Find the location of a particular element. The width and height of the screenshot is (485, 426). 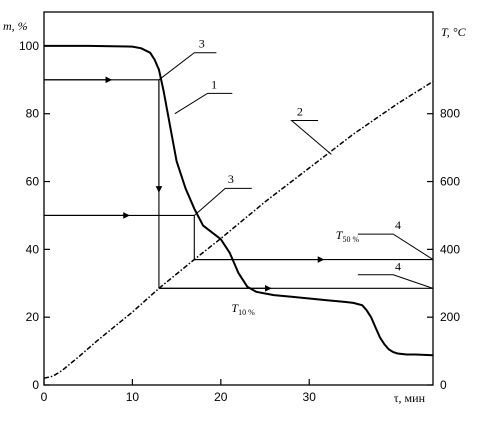

leader-4a is located at coordinates (395, 246).